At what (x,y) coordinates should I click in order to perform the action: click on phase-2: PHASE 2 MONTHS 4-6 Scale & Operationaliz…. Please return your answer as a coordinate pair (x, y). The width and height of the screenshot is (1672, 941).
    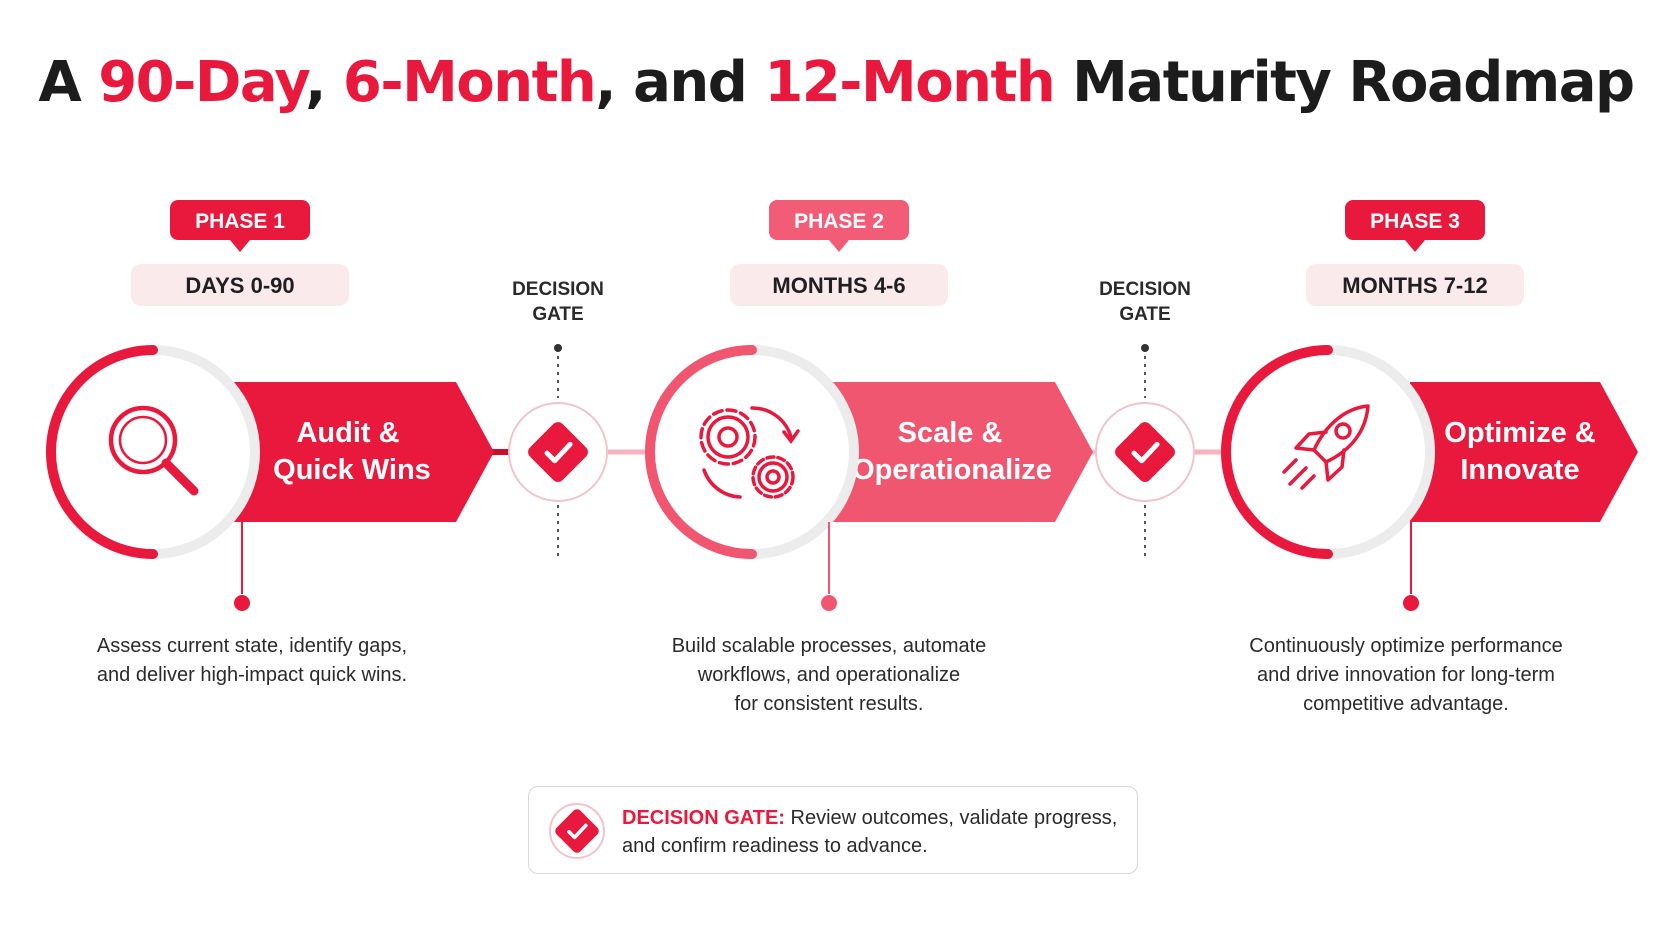
    Looking at the image, I should click on (869, 405).